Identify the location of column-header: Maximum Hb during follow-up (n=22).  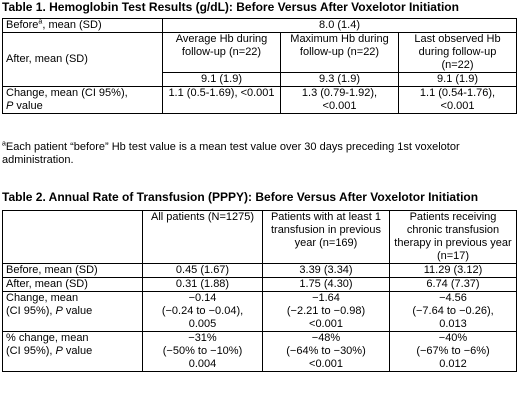
(339, 52).